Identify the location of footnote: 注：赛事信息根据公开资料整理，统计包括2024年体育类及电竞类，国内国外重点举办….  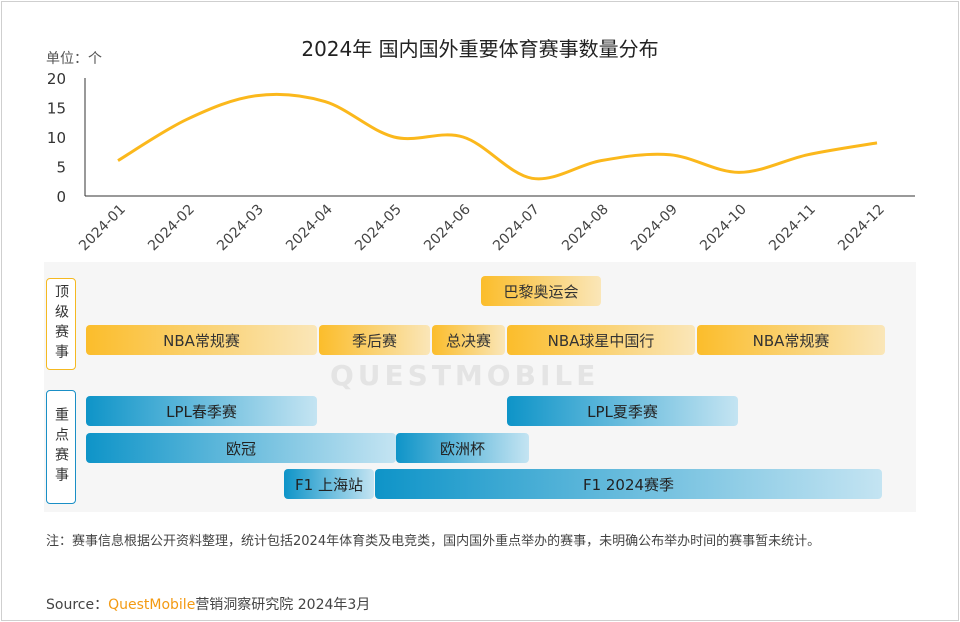
(433, 541).